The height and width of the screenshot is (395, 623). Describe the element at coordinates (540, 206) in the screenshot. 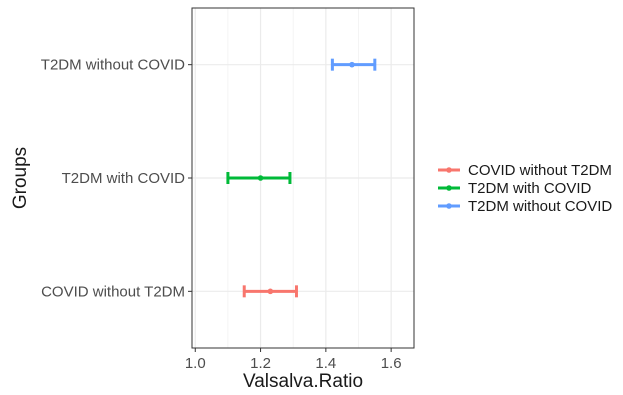

I see `legend-label: T2DM without COVID` at that location.